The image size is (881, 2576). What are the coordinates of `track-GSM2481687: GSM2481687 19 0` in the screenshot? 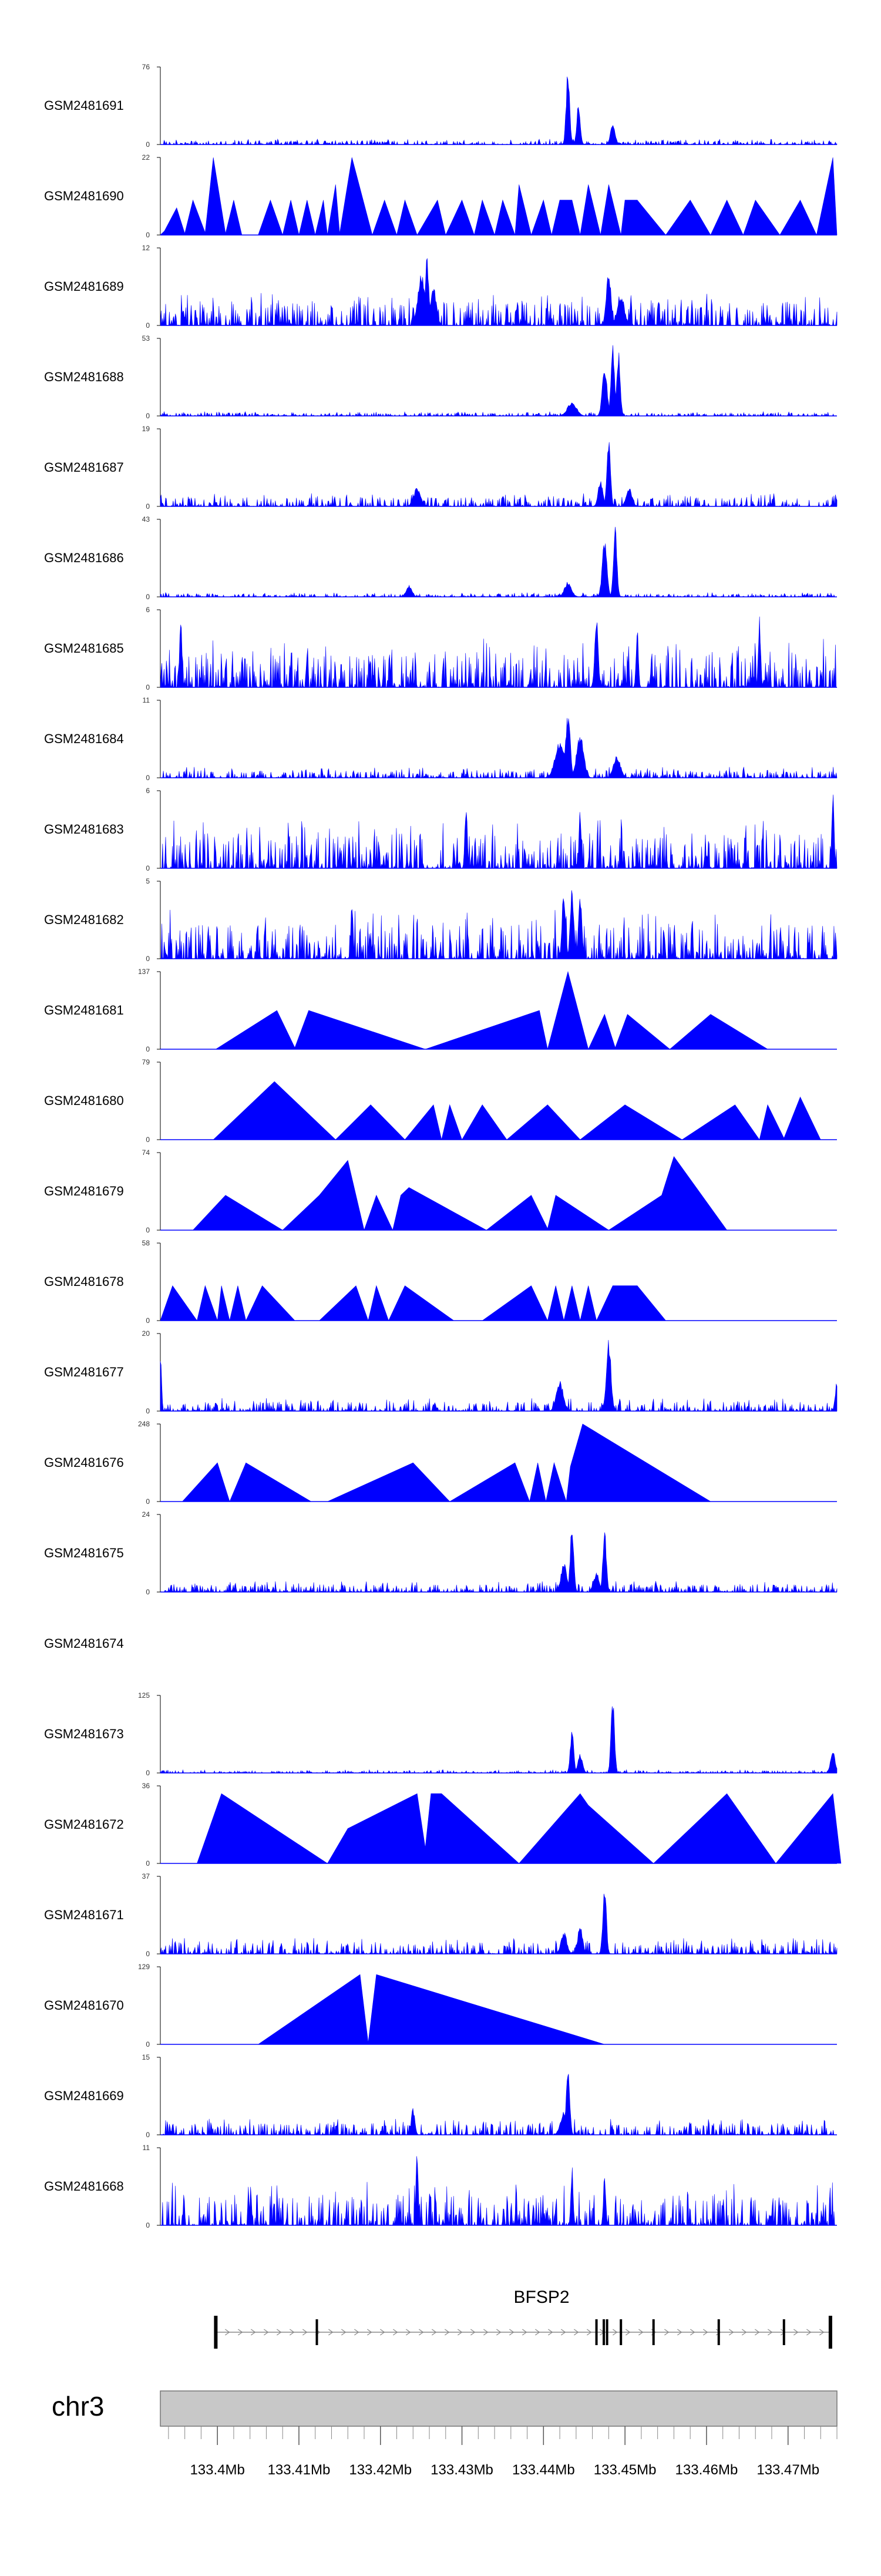 It's located at (441, 468).